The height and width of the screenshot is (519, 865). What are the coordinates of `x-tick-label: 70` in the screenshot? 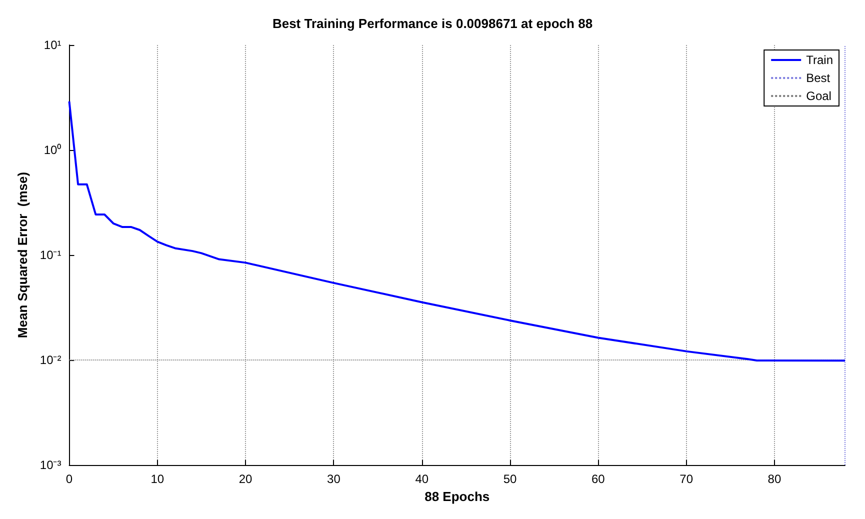 It's located at (687, 479).